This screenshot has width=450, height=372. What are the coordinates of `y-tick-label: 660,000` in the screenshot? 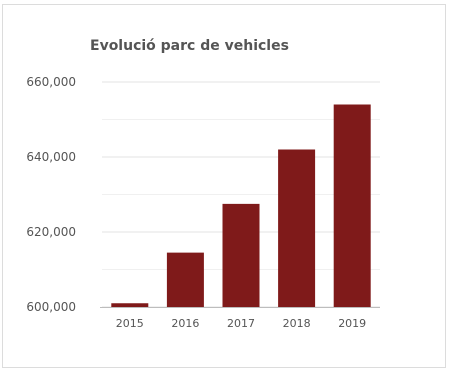 It's located at (51, 82).